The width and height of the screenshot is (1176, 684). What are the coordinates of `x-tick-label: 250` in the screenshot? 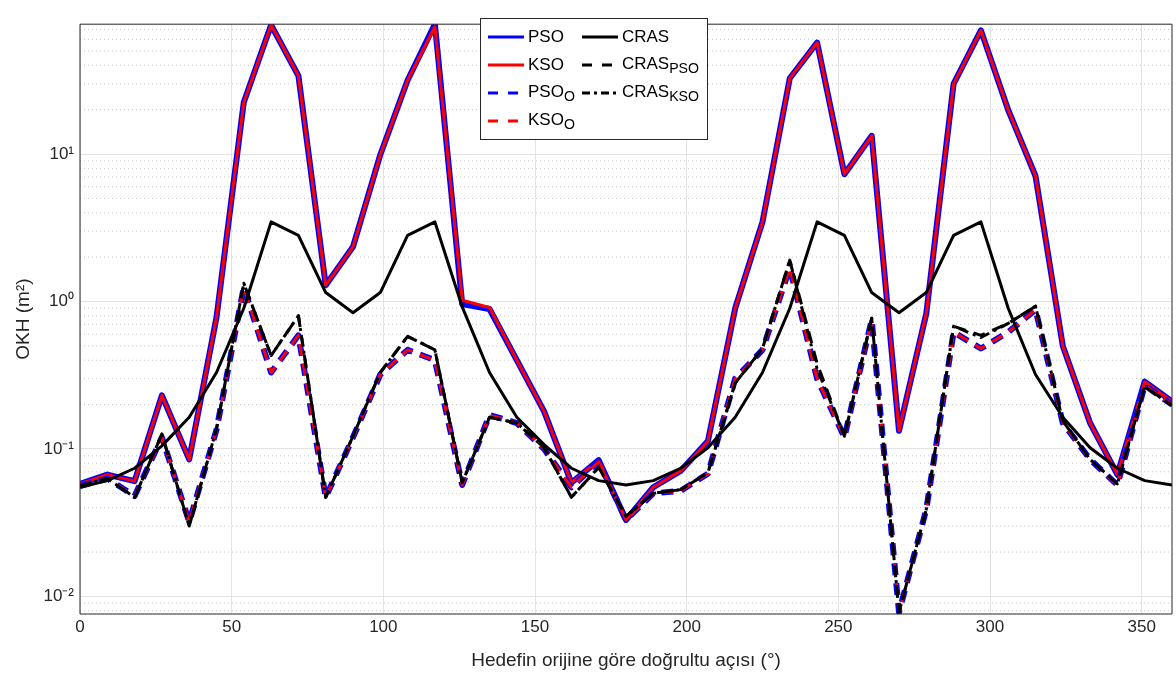 It's located at (838, 626).